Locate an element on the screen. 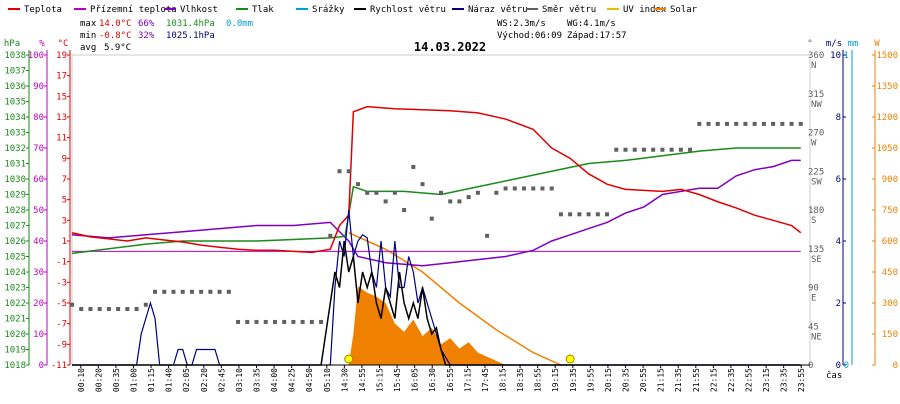  x-tick-label: 00:10 is located at coordinates (81, 380).